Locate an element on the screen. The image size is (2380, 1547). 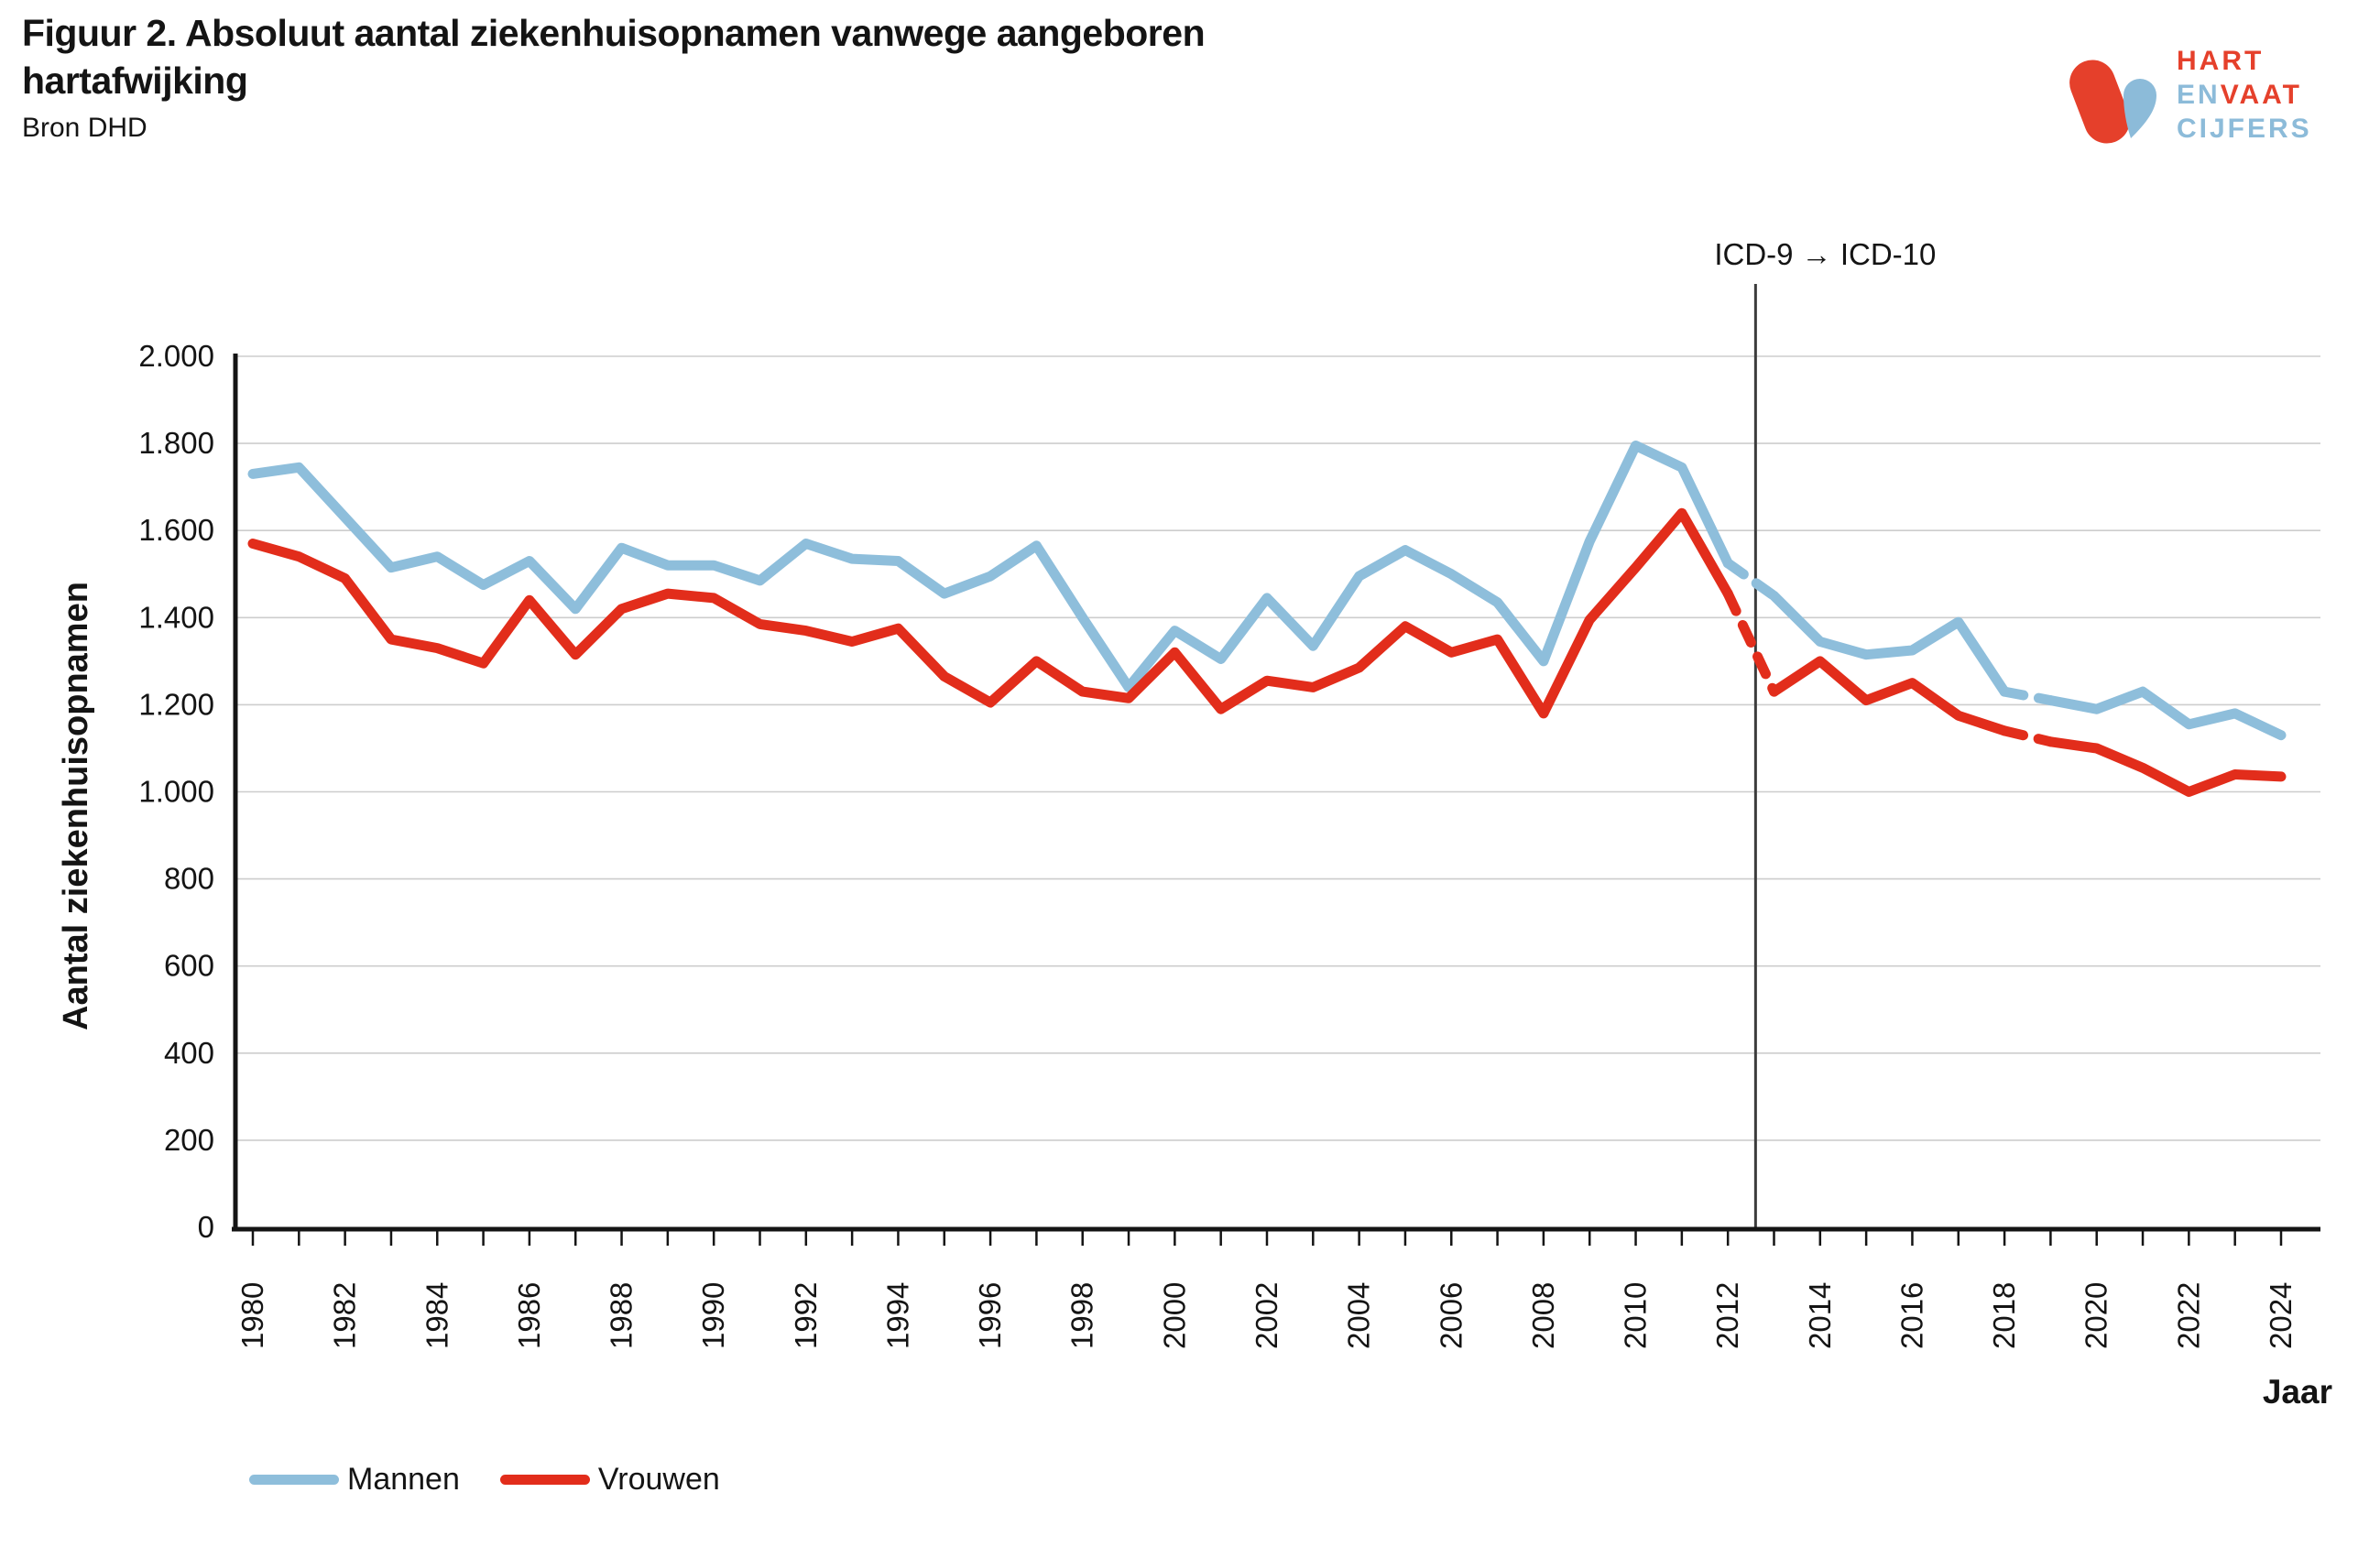
logo-word-en: EN is located at coordinates (2199, 95).